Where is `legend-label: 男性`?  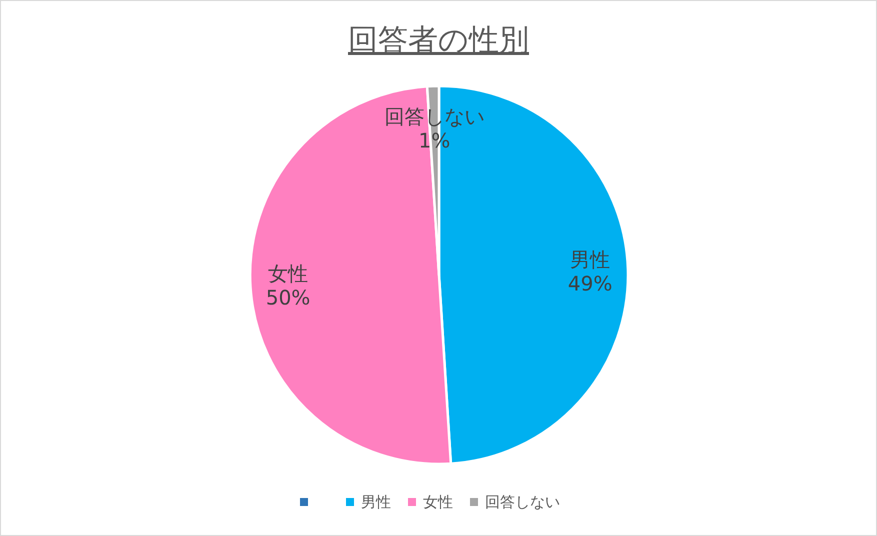 legend-label: 男性 is located at coordinates (376, 502).